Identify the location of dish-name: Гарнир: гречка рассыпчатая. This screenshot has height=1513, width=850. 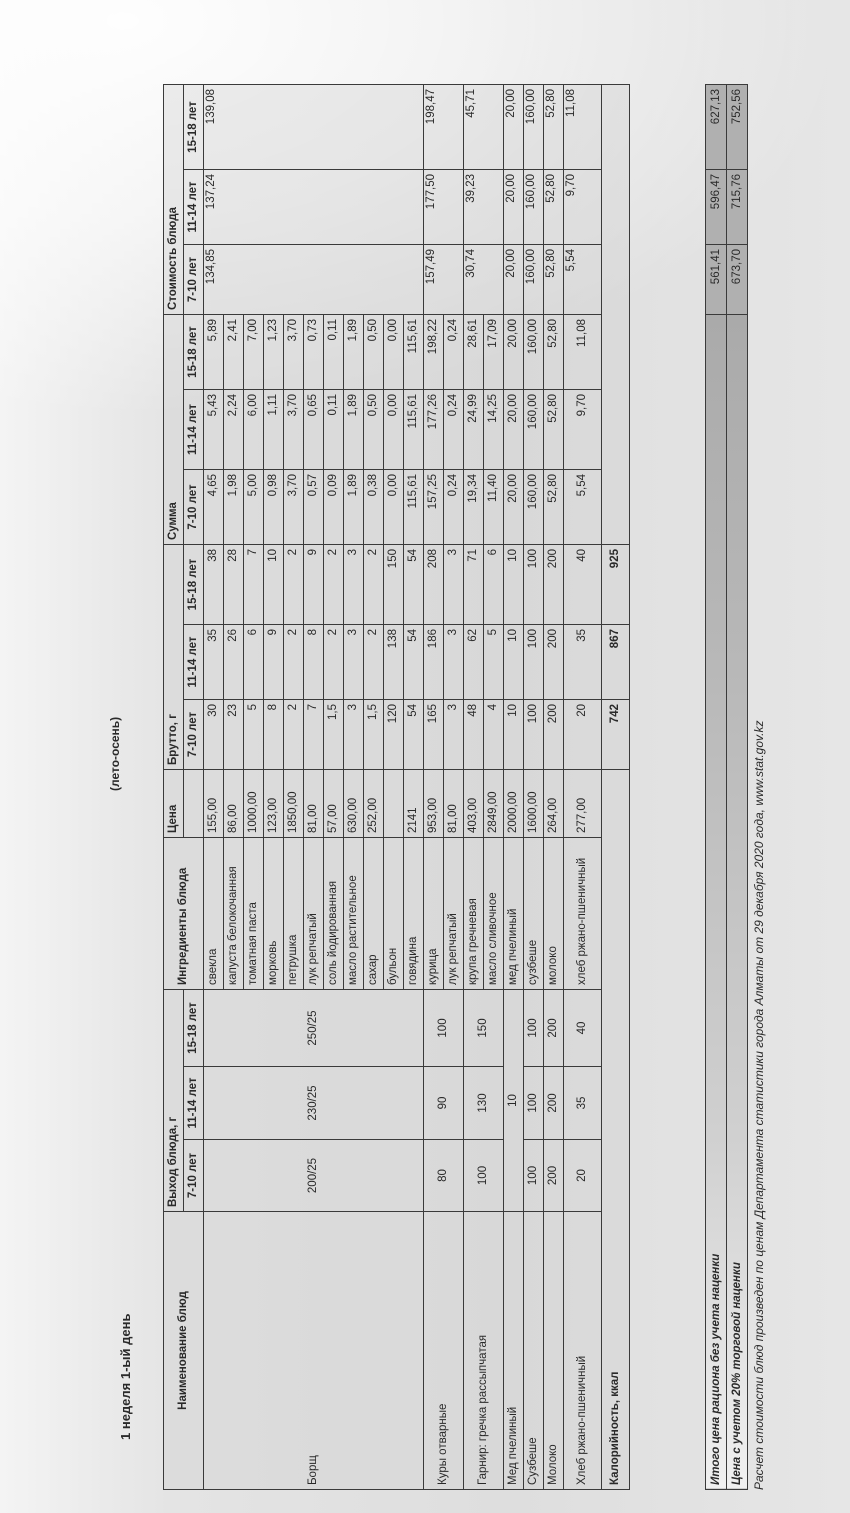
(483, 1350).